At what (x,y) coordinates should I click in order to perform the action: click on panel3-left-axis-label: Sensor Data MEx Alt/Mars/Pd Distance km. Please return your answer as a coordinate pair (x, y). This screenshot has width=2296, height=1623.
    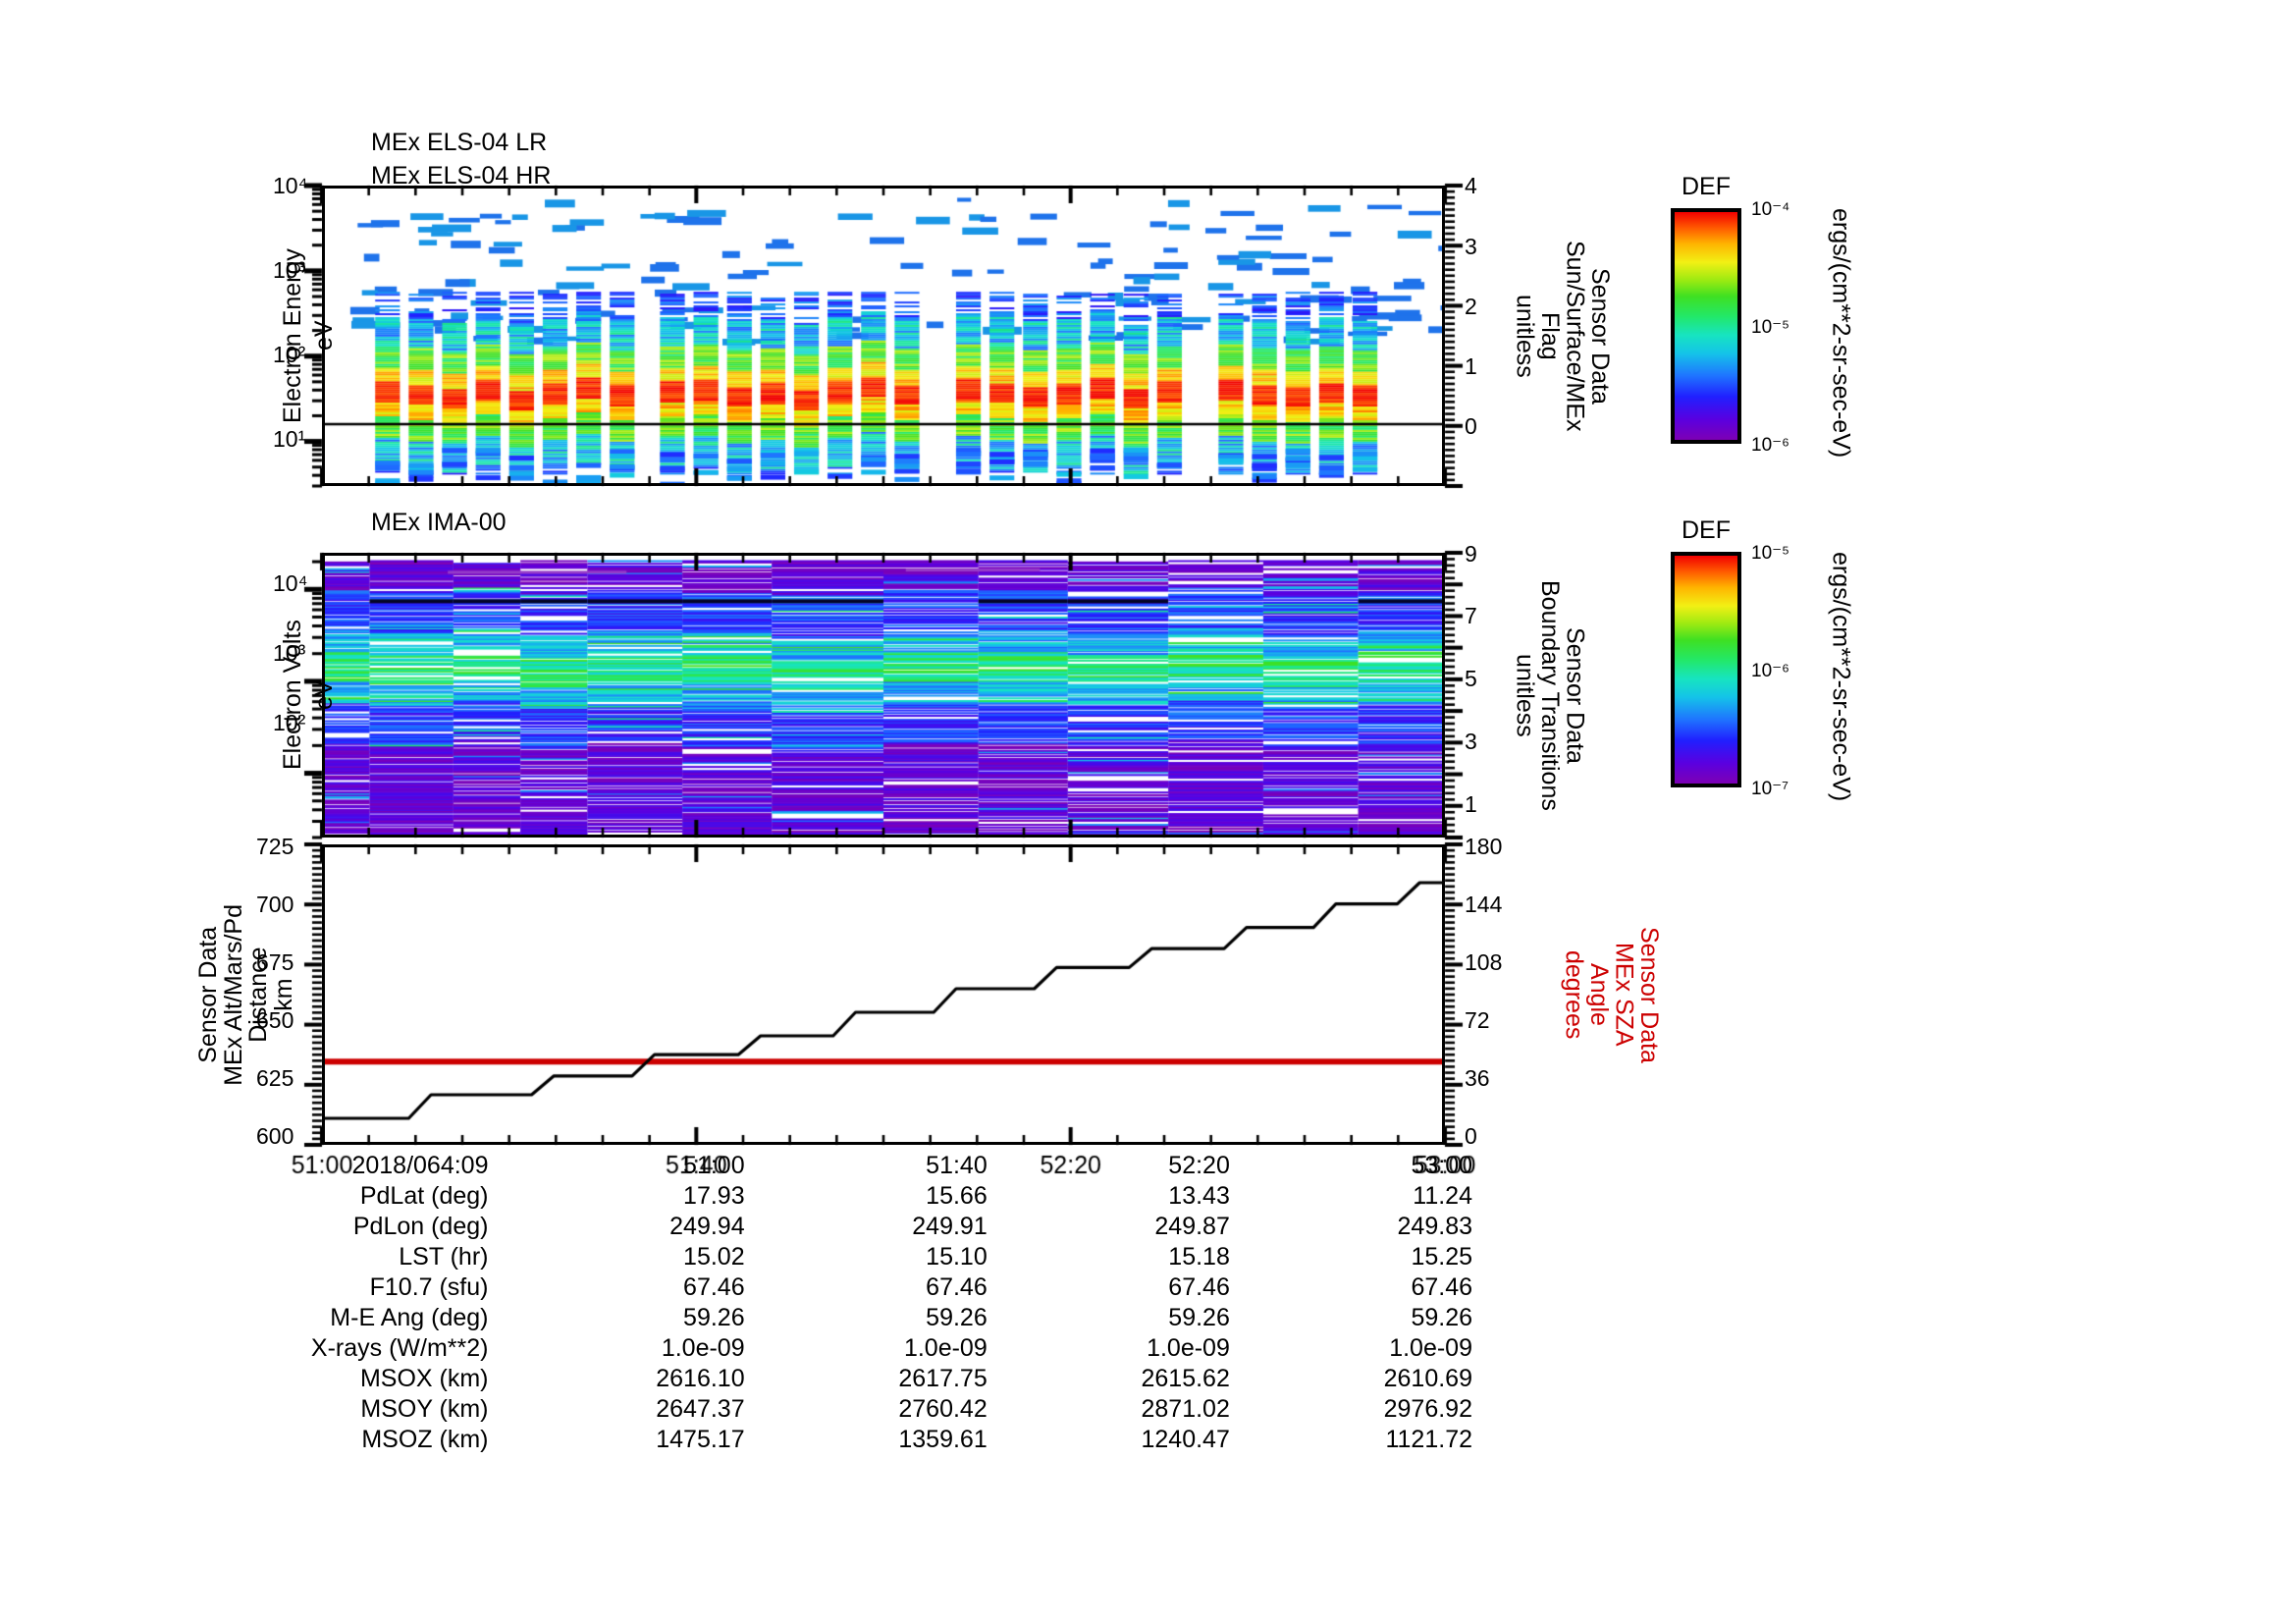
    Looking at the image, I should click on (246, 994).